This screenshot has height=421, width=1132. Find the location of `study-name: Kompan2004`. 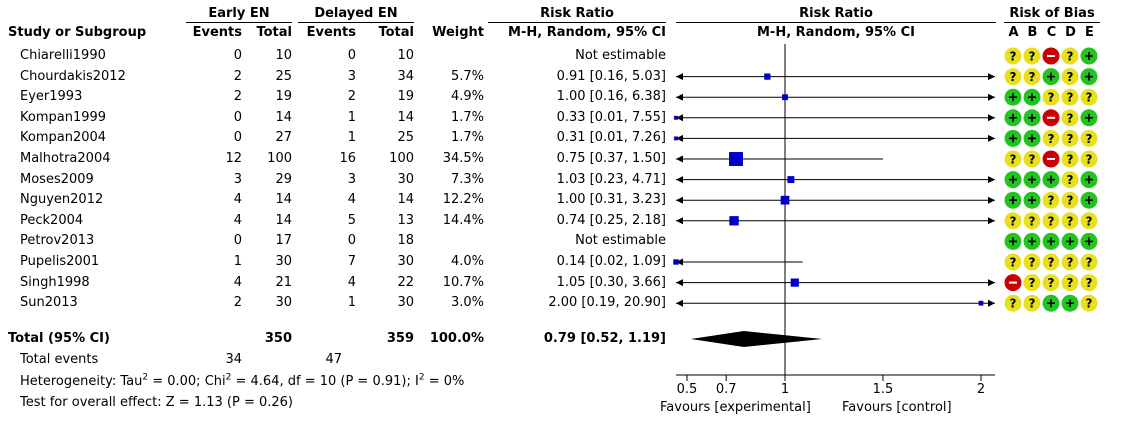

study-name: Kompan2004 is located at coordinates (63, 138).